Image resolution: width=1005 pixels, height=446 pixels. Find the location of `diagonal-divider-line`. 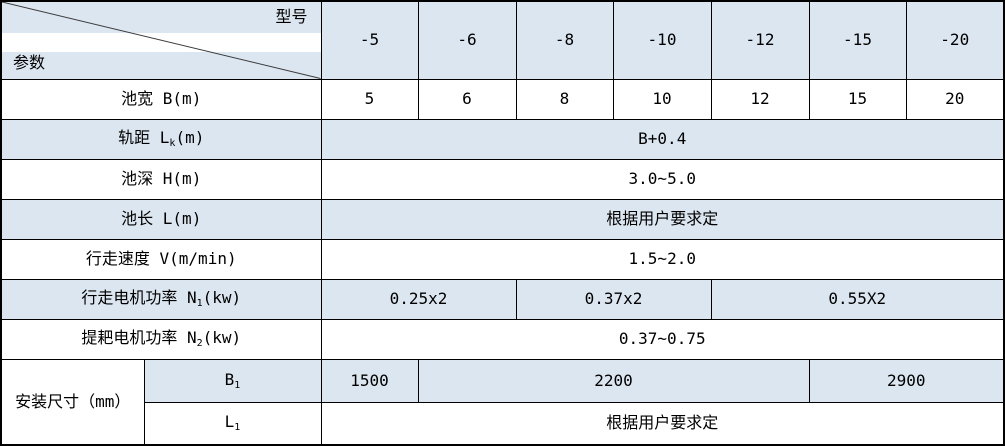

diagonal-divider-line is located at coordinates (161, 40).